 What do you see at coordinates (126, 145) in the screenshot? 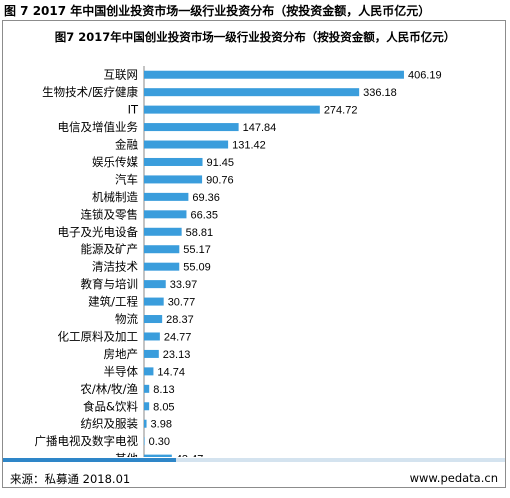
I see `category-label: 金融` at bounding box center [126, 145].